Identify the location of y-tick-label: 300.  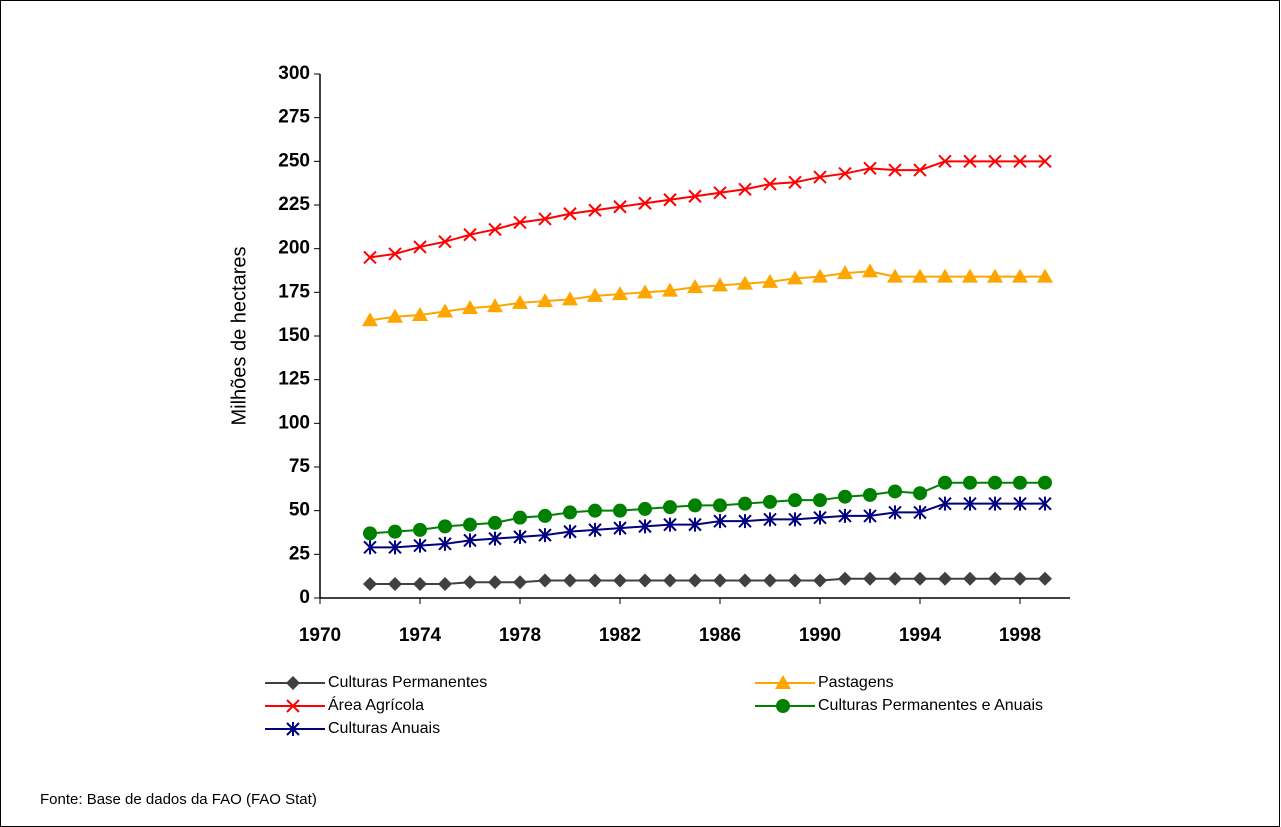
(294, 73).